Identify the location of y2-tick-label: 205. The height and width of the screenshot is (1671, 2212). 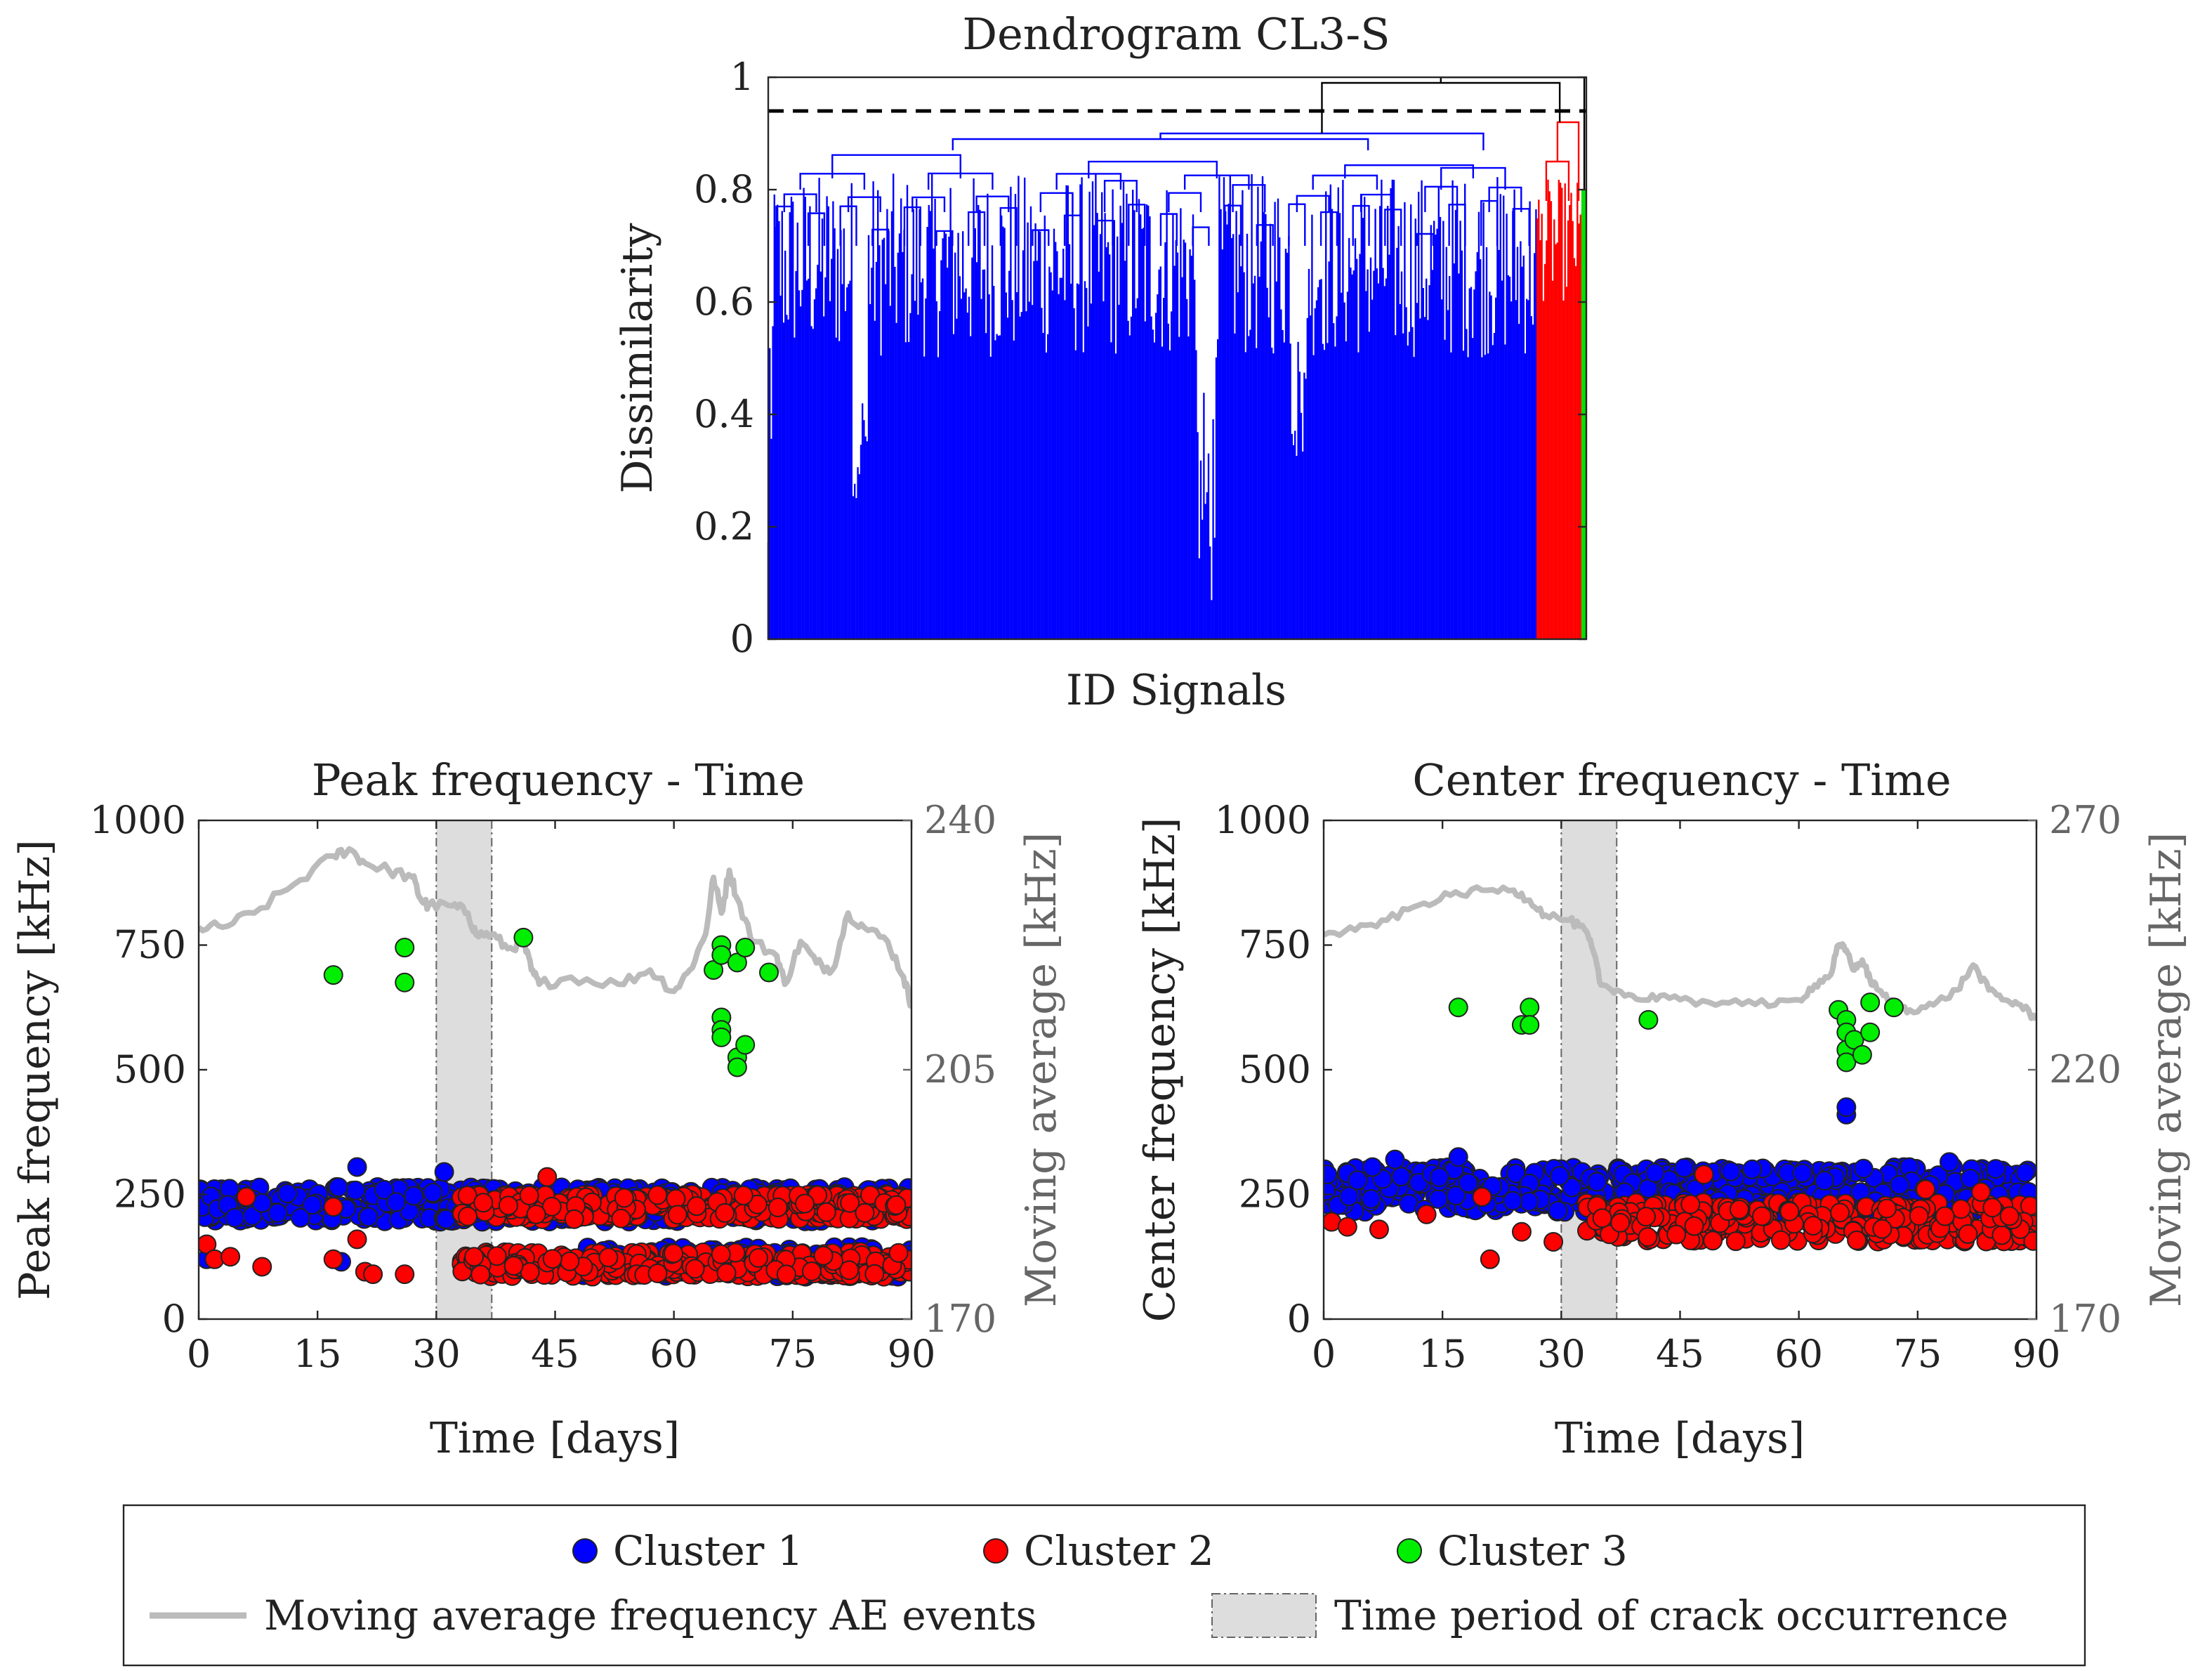
(960, 1070).